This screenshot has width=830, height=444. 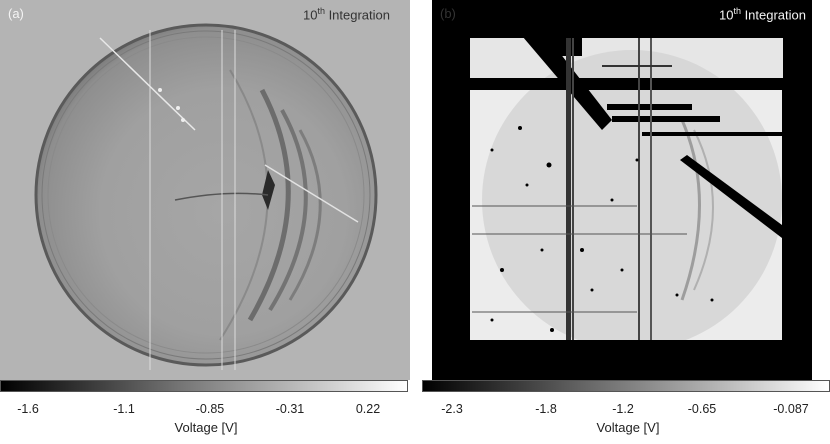 What do you see at coordinates (791, 409) in the screenshot?
I see `colorbar-b-tick: -0.087` at bounding box center [791, 409].